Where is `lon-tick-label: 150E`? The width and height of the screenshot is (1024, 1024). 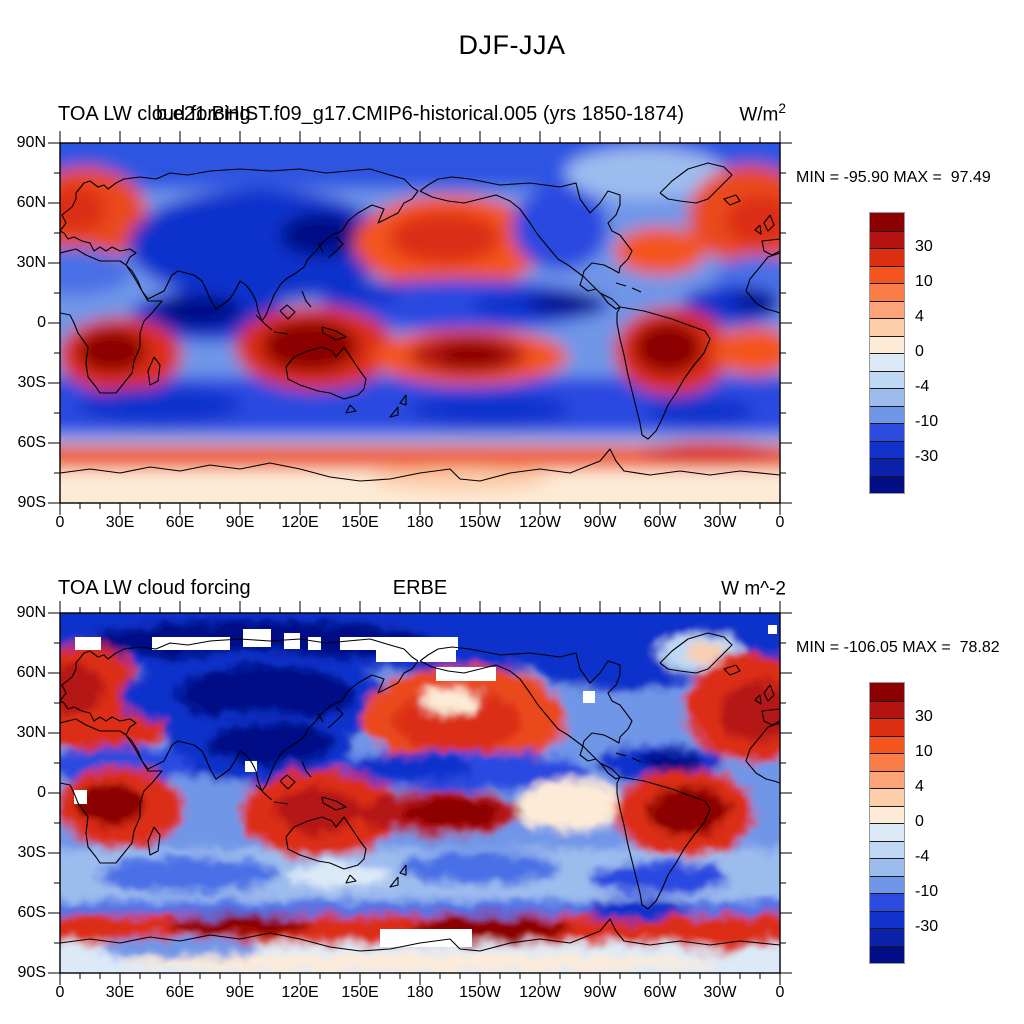
lon-tick-label: 150E is located at coordinates (360, 992).